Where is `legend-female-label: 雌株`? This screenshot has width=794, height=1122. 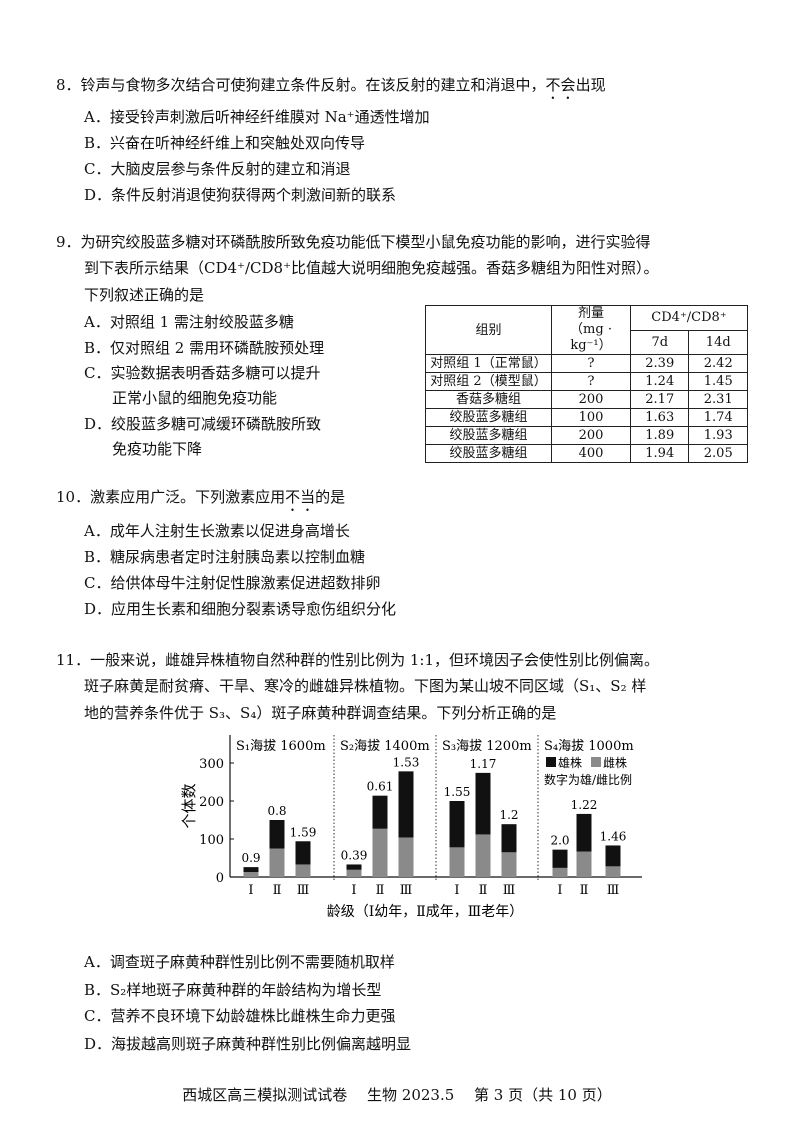 legend-female-label: 雌株 is located at coordinates (615, 762).